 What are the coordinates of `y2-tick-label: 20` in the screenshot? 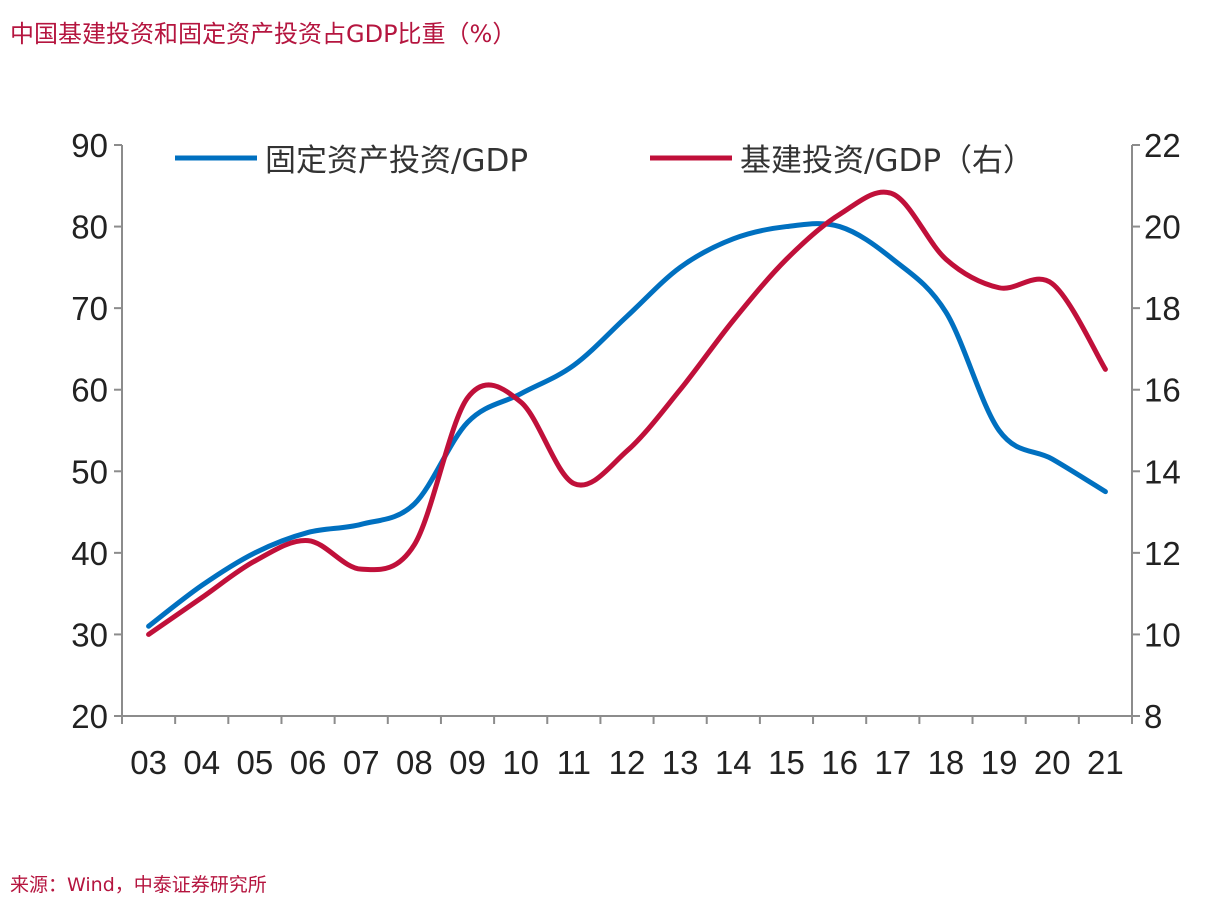 It's located at (1162, 227).